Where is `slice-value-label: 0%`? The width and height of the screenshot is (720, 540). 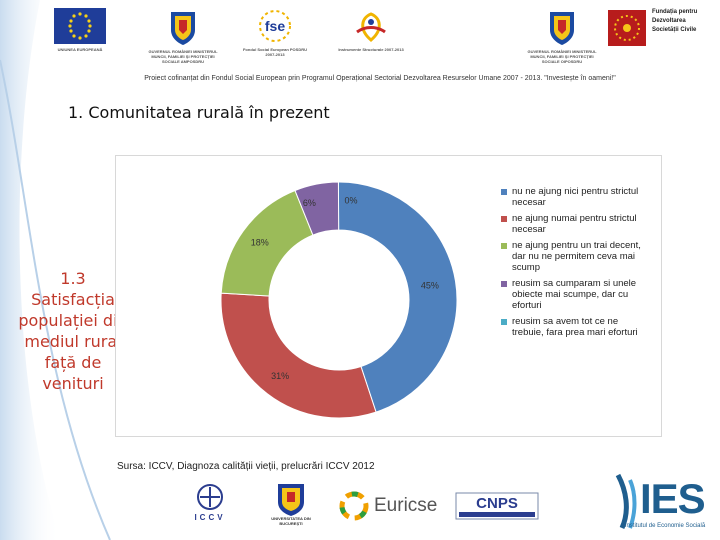 slice-value-label: 0% is located at coordinates (350, 201).